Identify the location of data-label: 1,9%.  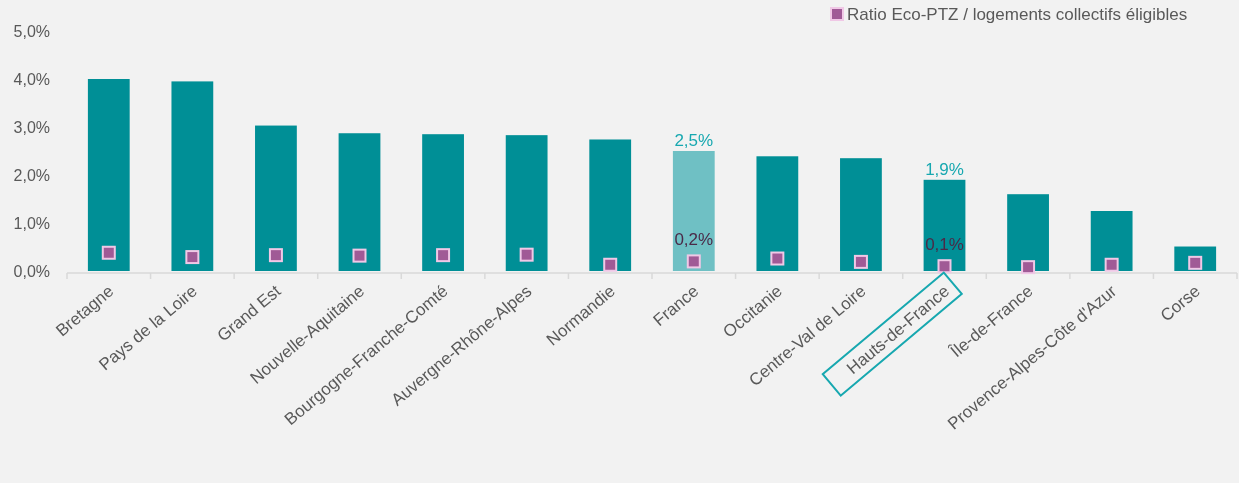
(944, 169).